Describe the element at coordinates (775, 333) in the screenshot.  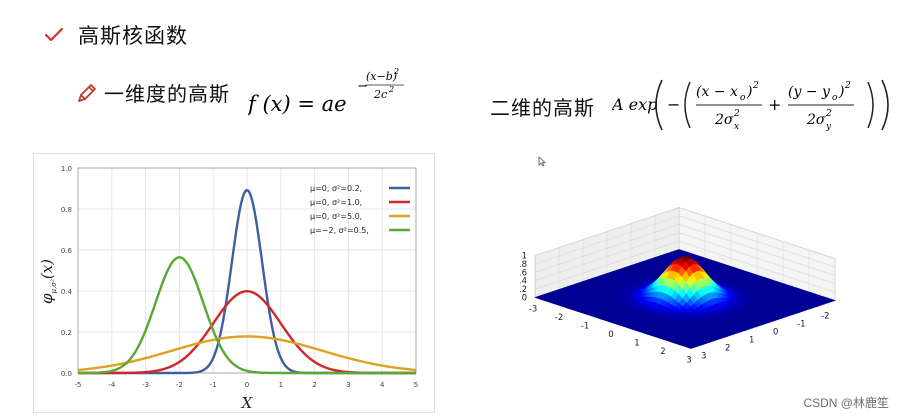
I see `y-tick-label: 0` at that location.